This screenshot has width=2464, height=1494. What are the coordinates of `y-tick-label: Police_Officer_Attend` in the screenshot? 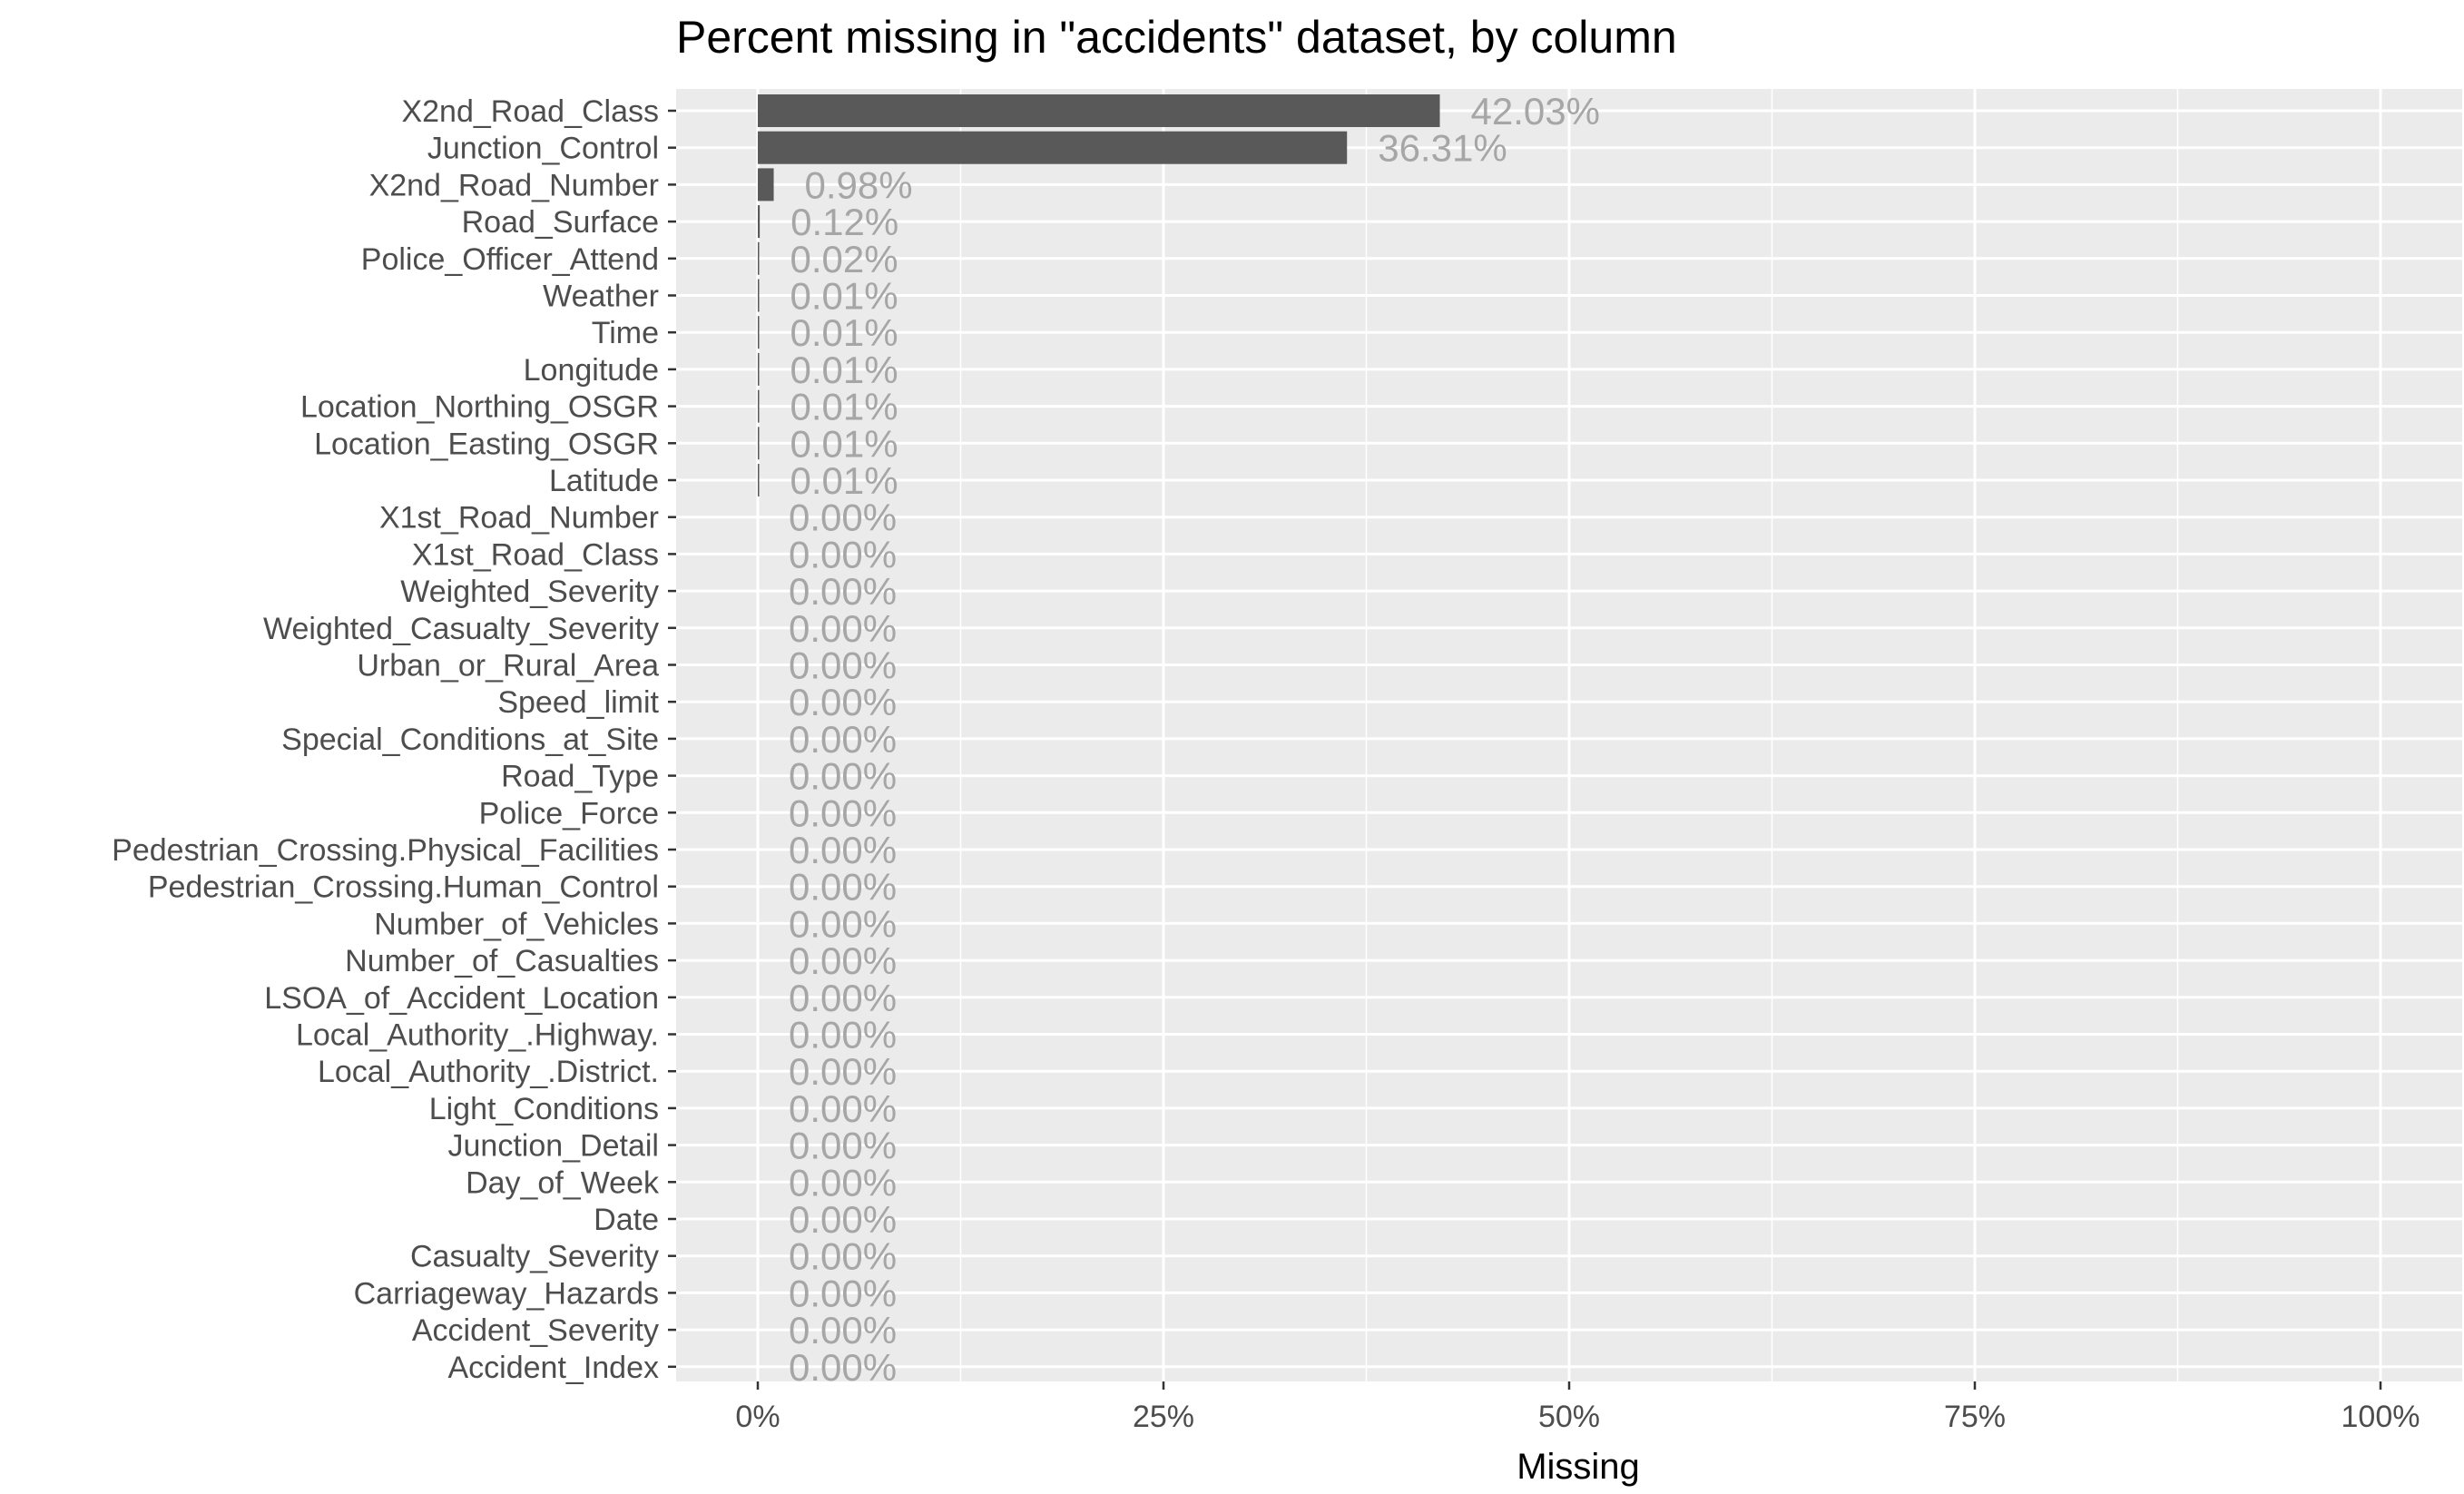 It's located at (510, 259).